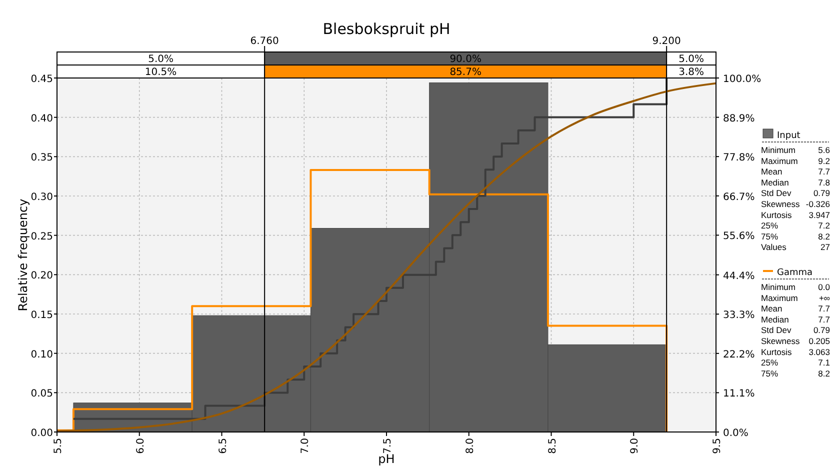  I want to click on chart-title: Blesbokspruit pH, so click(386, 29).